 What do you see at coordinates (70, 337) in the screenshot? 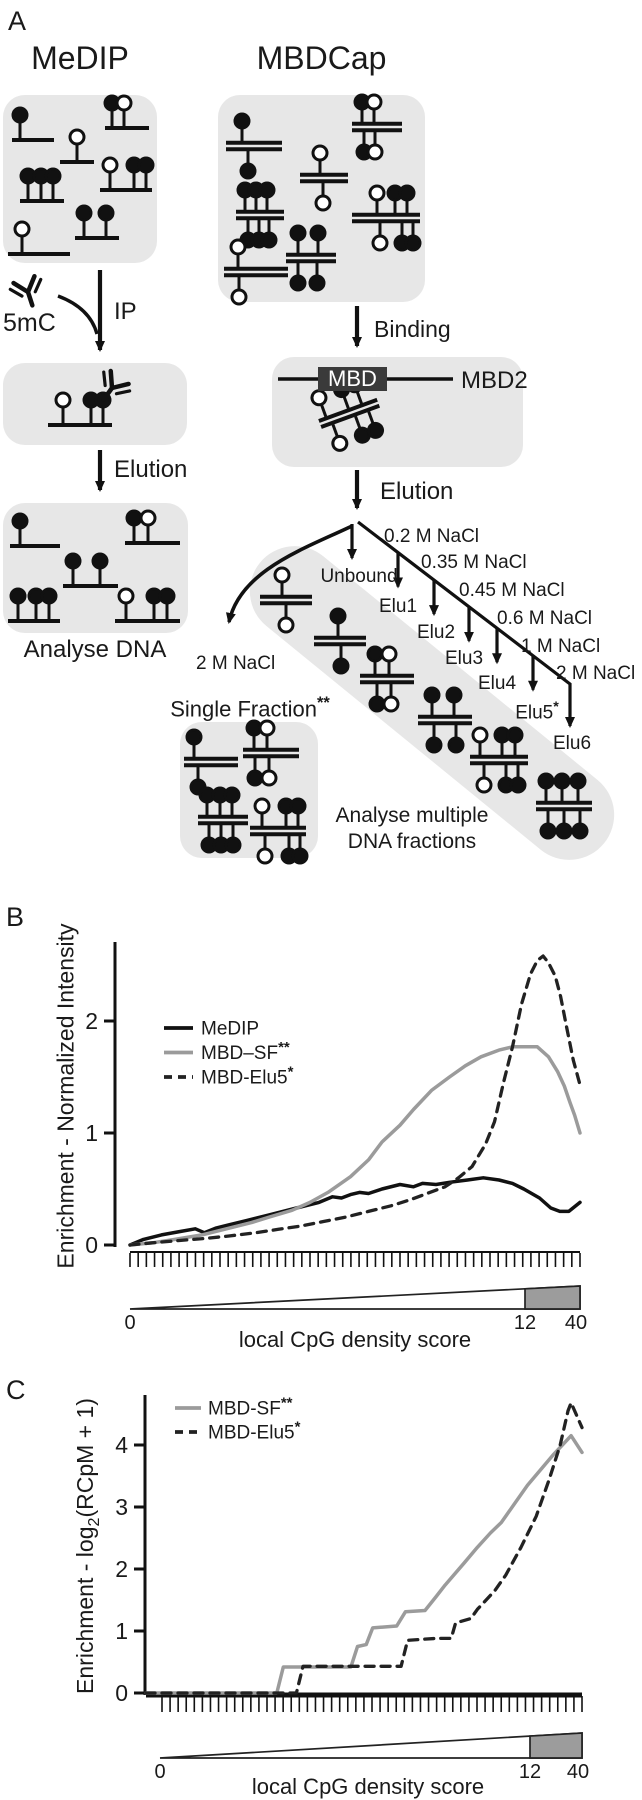
I see `antibody-icons` at bounding box center [70, 337].